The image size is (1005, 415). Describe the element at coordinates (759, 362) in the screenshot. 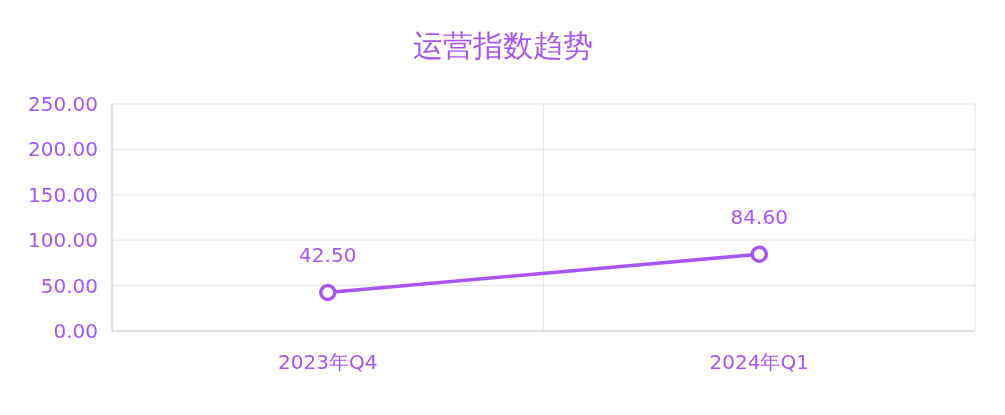

I see `x-tick: 2024年Q1` at that location.